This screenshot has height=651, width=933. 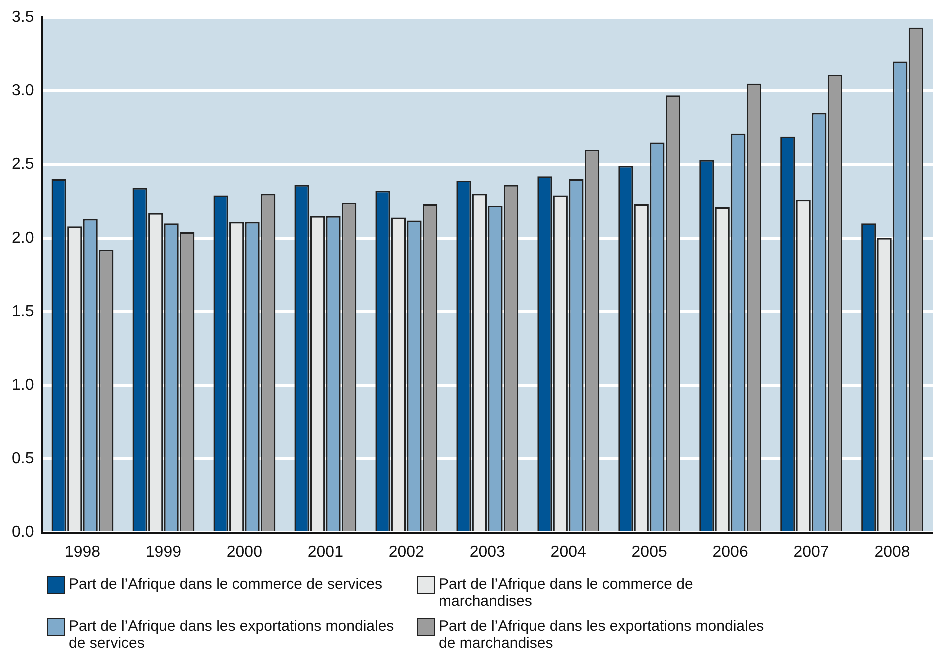 What do you see at coordinates (602, 634) in the screenshot?
I see `legend-label: Part de l’Afrique dans les exportations mondiales de marchandises` at bounding box center [602, 634].